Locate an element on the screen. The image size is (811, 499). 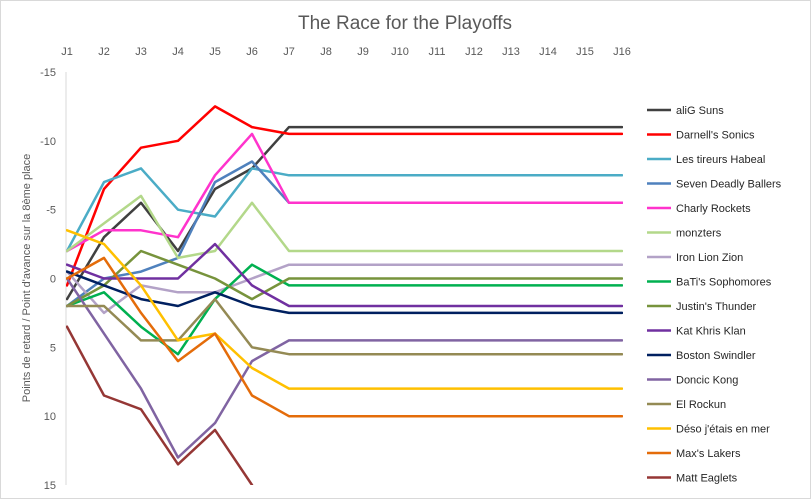
legend-label: Max's Lakers is located at coordinates (708, 454).